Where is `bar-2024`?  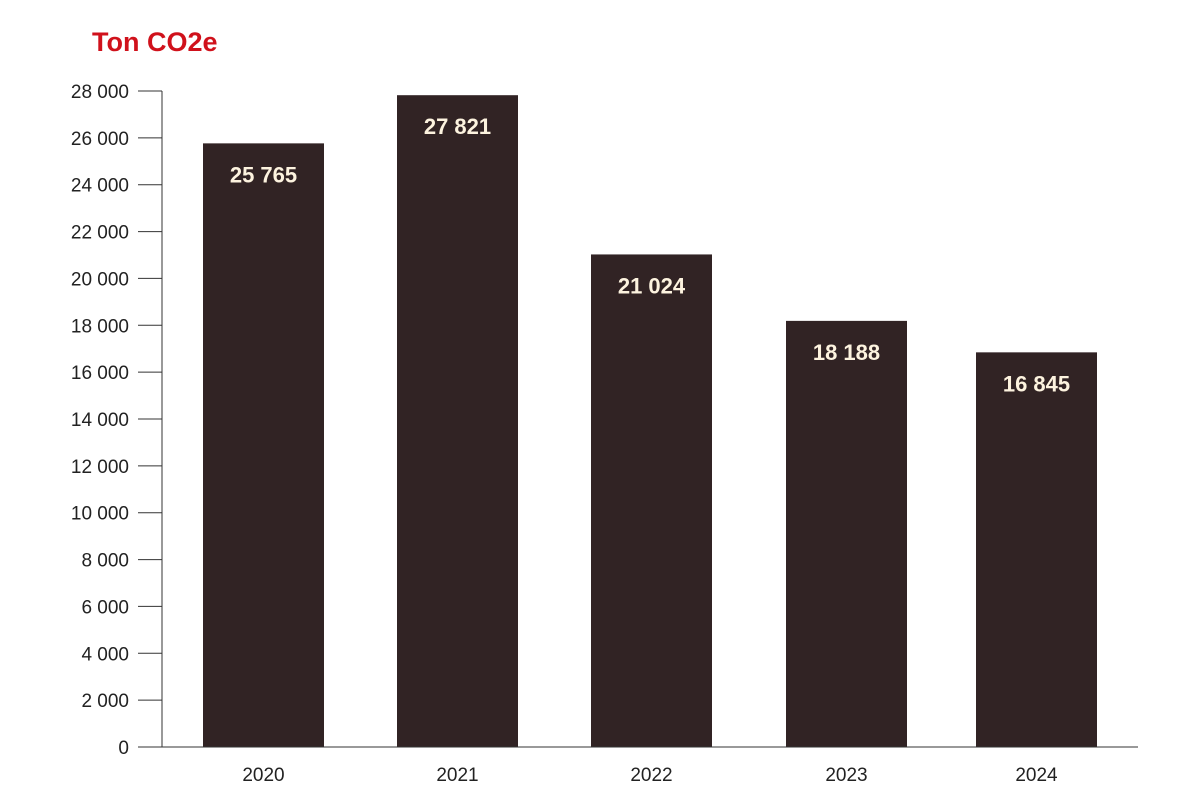 bar-2024 is located at coordinates (1036, 549).